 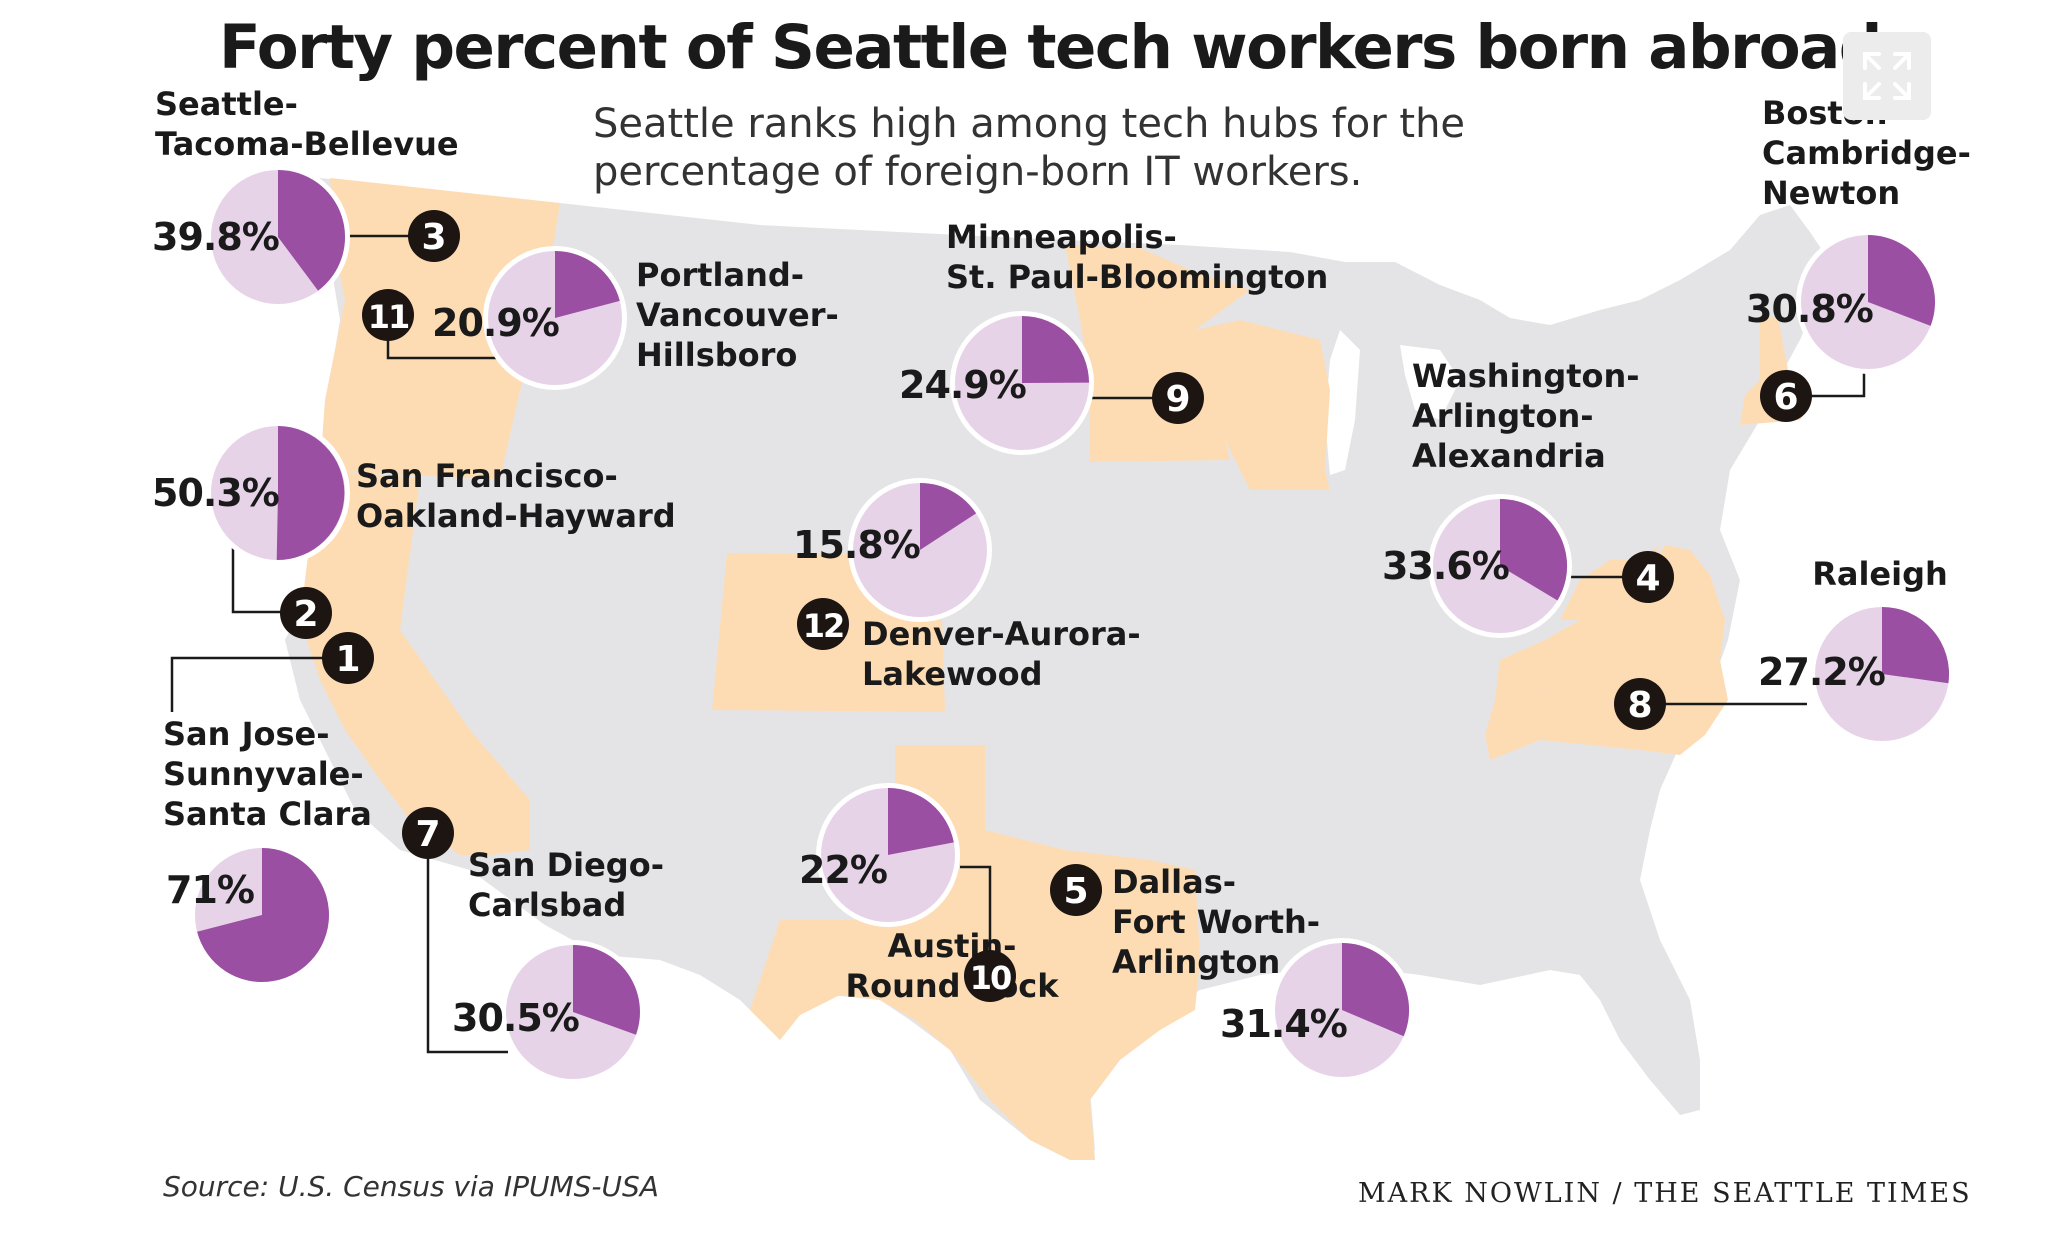 What do you see at coordinates (856, 545) in the screenshot?
I see `percent-label-rank-12: 15.8%` at bounding box center [856, 545].